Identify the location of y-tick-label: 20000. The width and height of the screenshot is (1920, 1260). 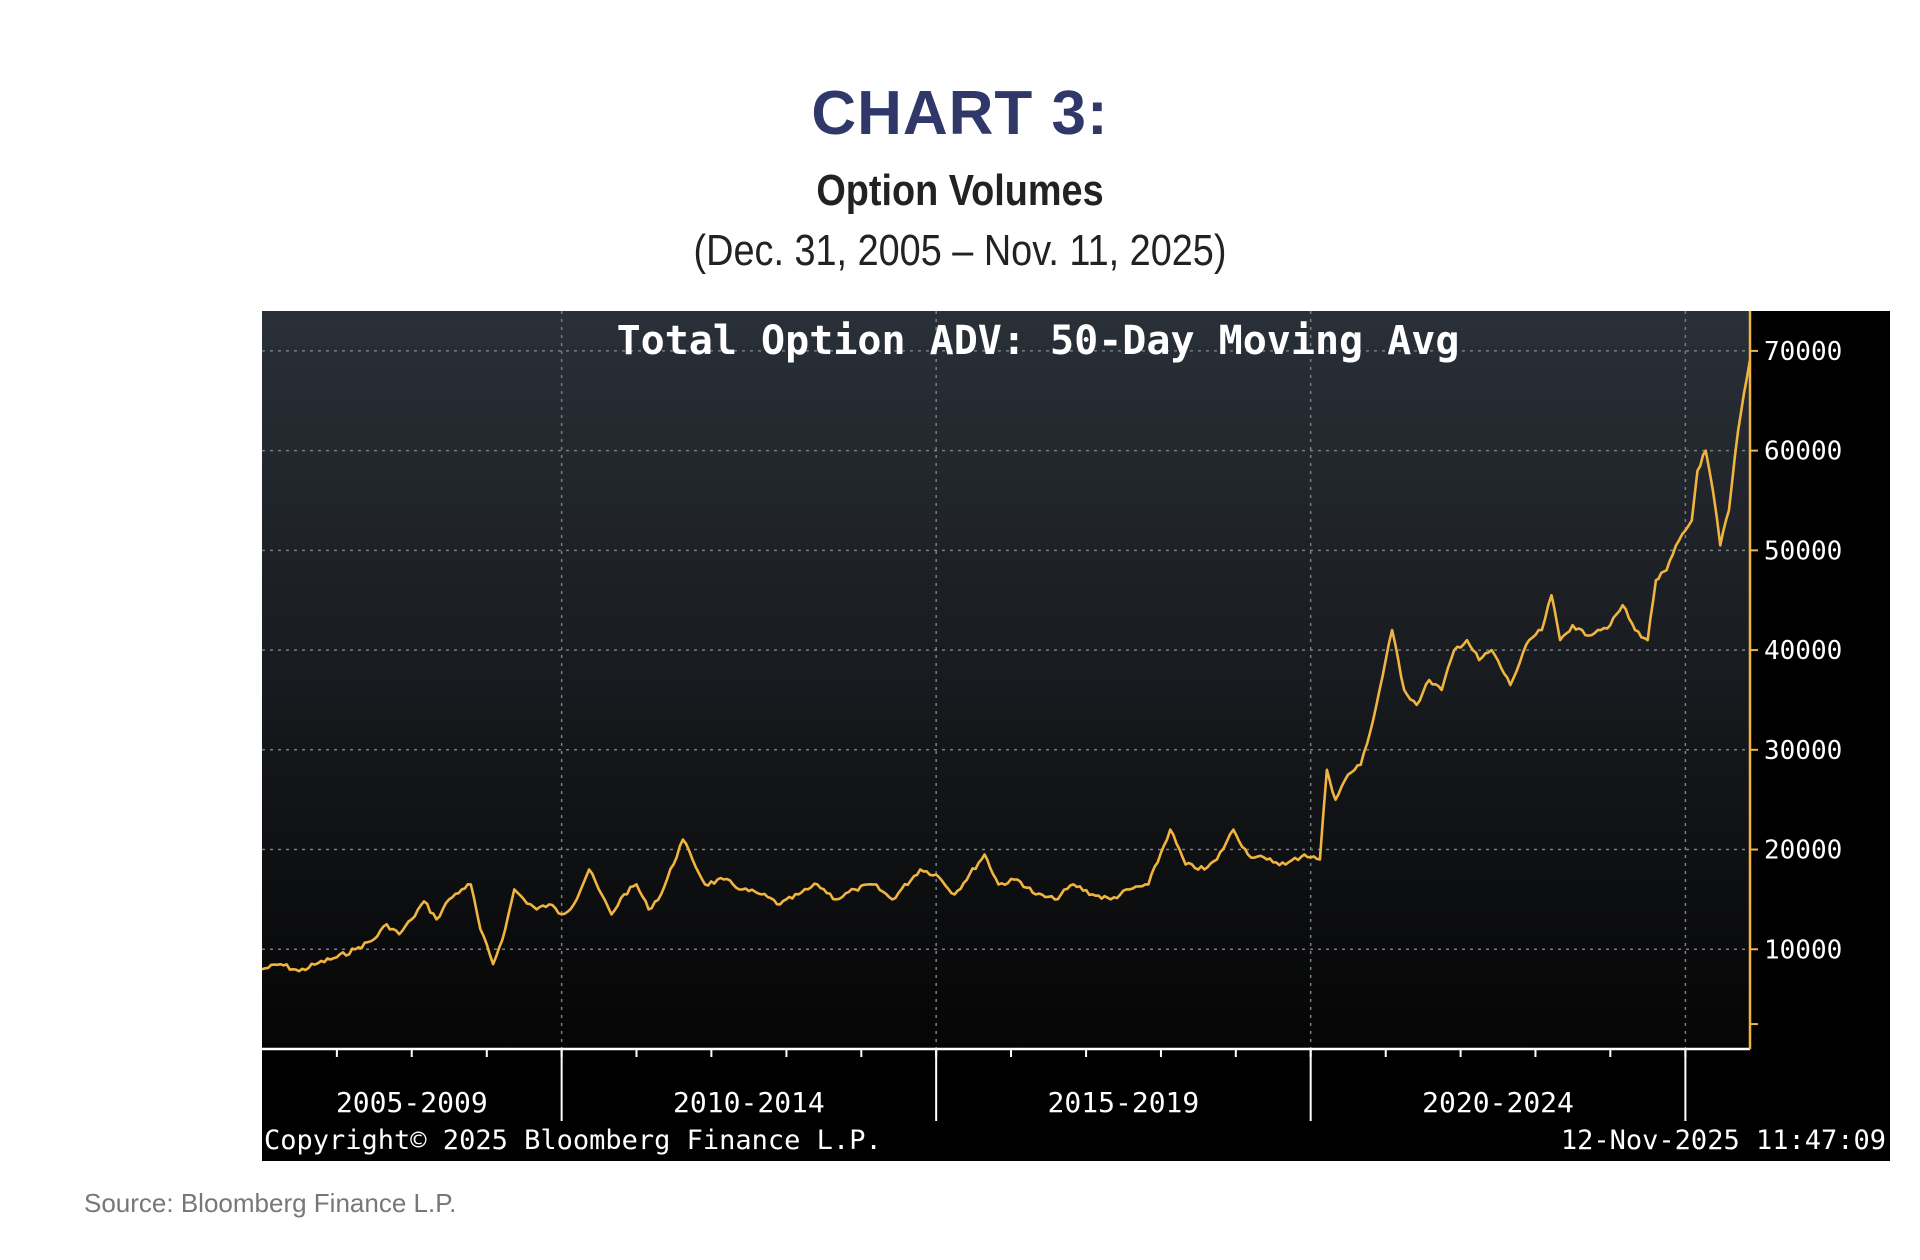
(1803, 851).